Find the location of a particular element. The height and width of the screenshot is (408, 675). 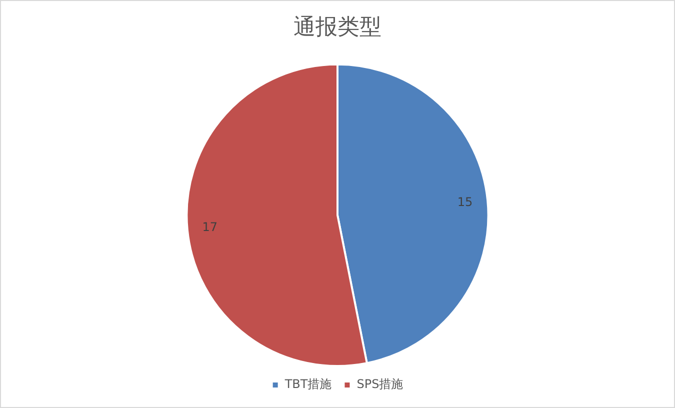

legend-label: SPS措施 is located at coordinates (380, 384).